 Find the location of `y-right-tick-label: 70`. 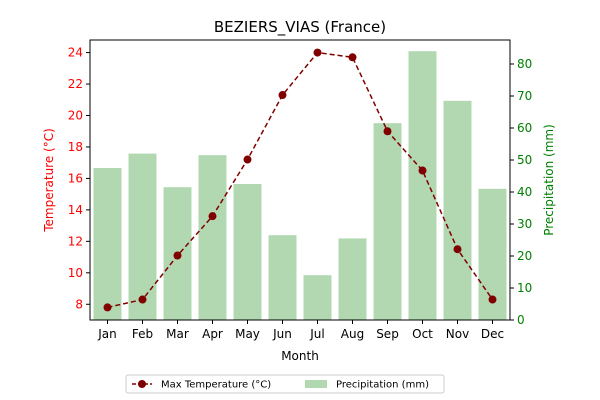

y-right-tick-label: 70 is located at coordinates (524, 96).